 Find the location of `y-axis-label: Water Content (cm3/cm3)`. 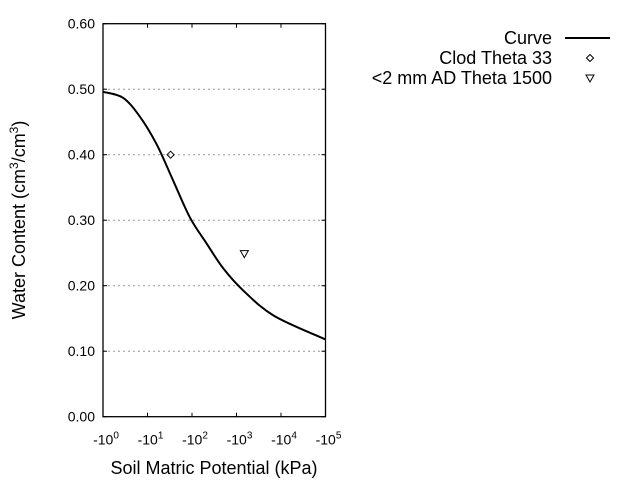

y-axis-label: Water Content (cm3/cm3) is located at coordinates (18, 220).